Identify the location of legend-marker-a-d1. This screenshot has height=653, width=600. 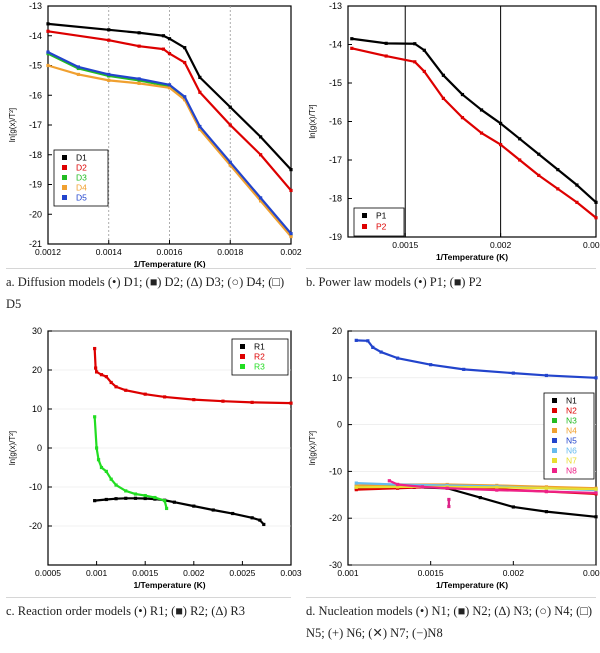
(64, 157).